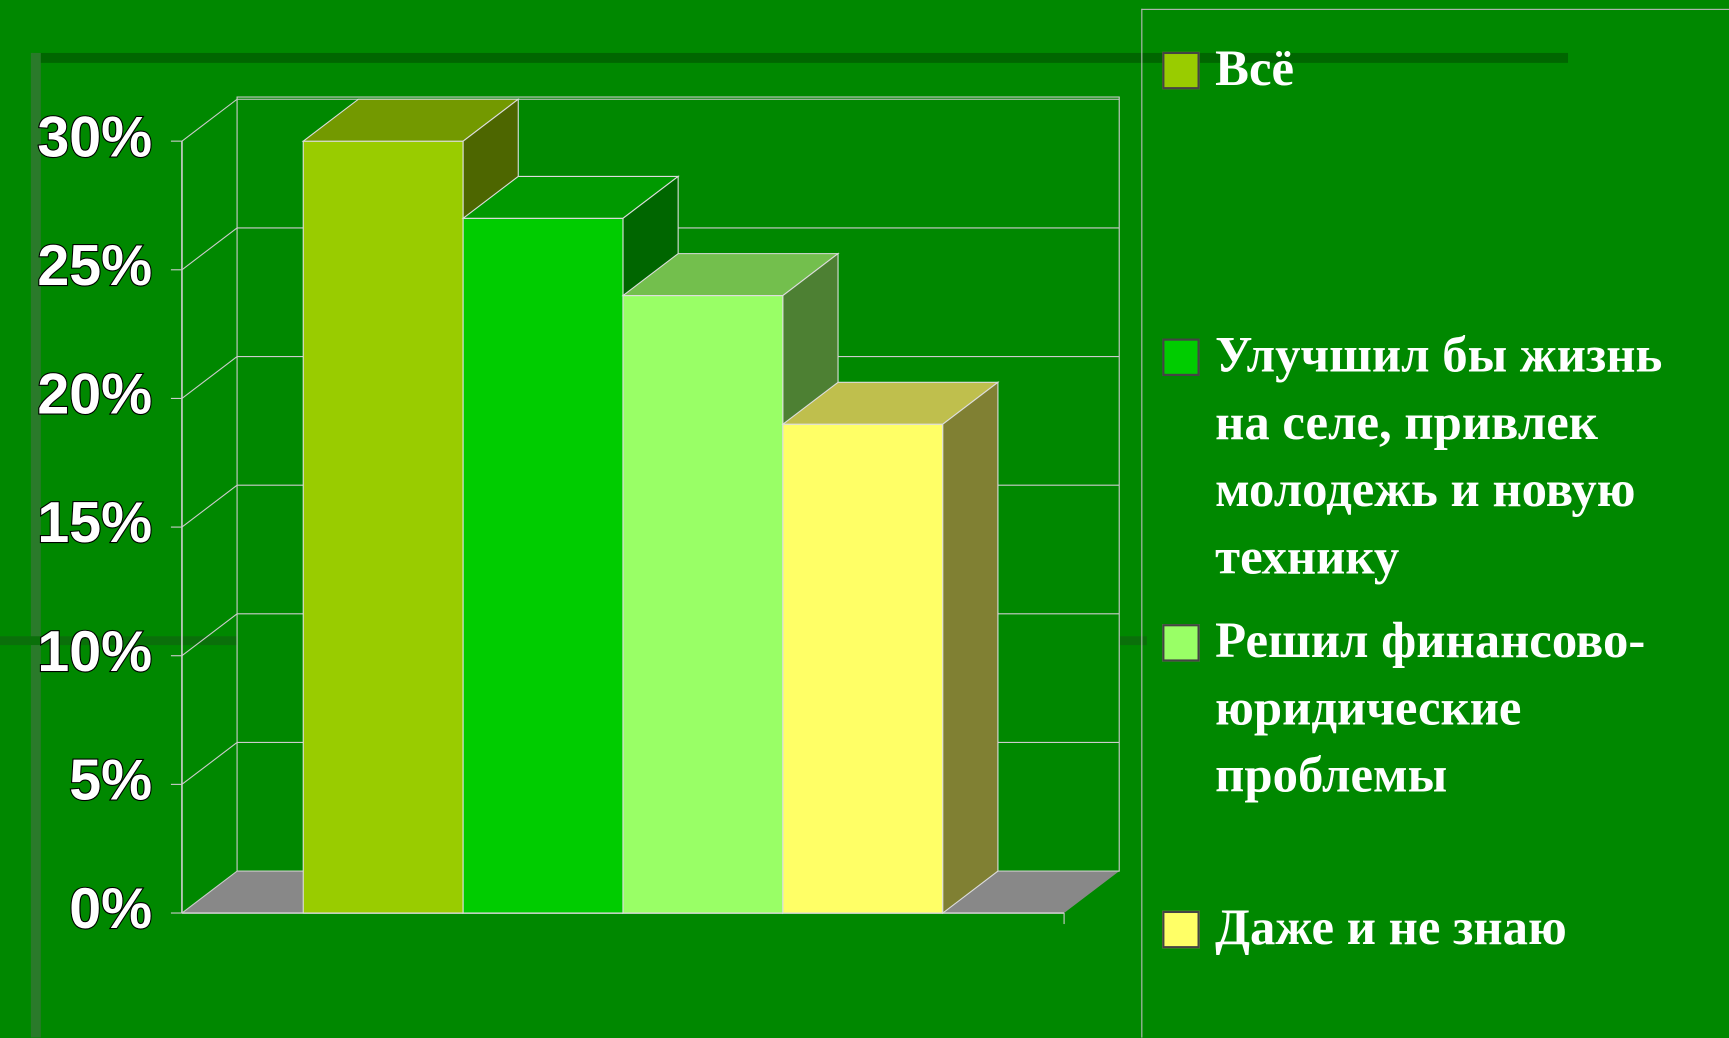 This screenshot has width=1729, height=1038. I want to click on bar-side, so click(970, 648).